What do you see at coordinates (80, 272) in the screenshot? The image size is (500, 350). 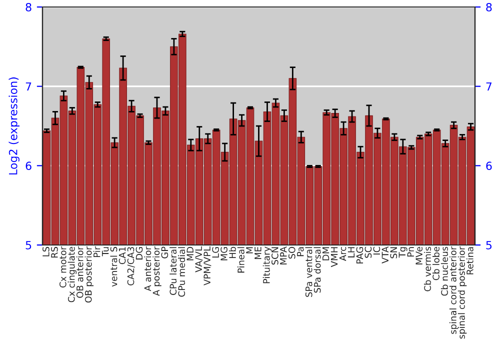 I see `x-tick-label: OB anterior` at bounding box center [80, 272].